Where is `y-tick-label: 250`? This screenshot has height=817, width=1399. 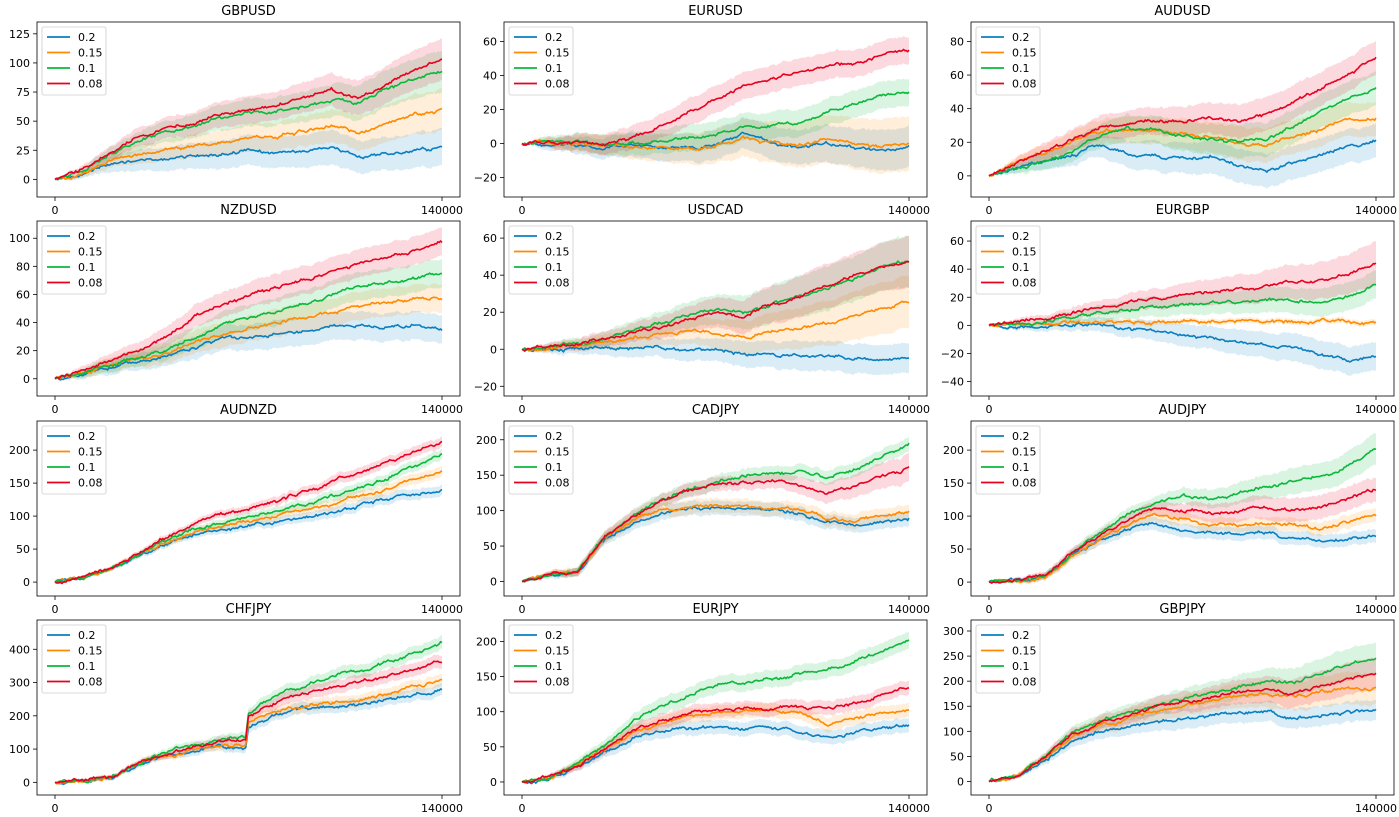
y-tick-label: 250 is located at coordinates (953, 656).